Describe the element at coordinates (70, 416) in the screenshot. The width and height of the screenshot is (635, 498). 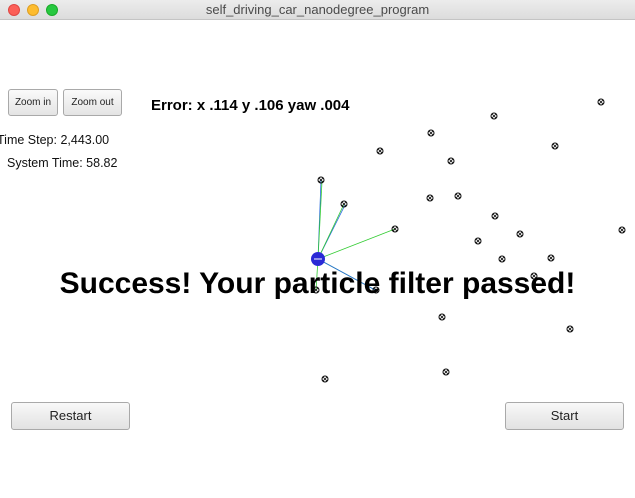
I see `restart-button: Restart` at that location.